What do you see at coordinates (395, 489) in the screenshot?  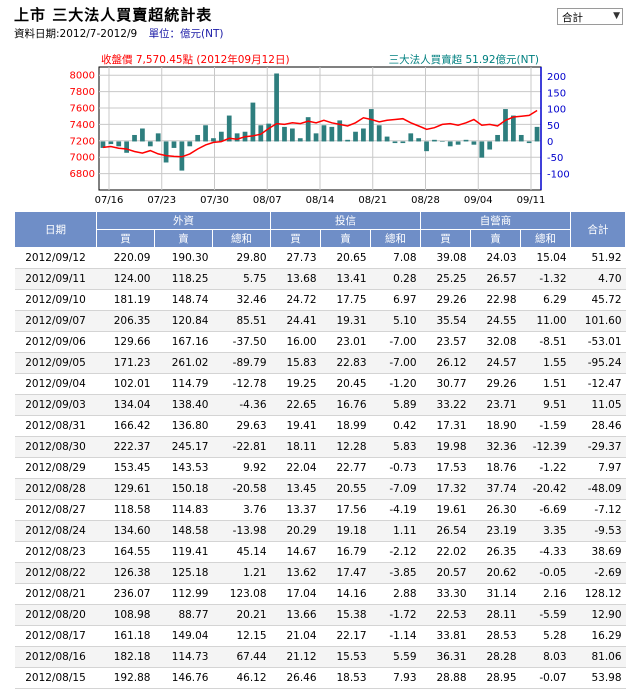 I see `cell-trust-net: -7.09` at bounding box center [395, 489].